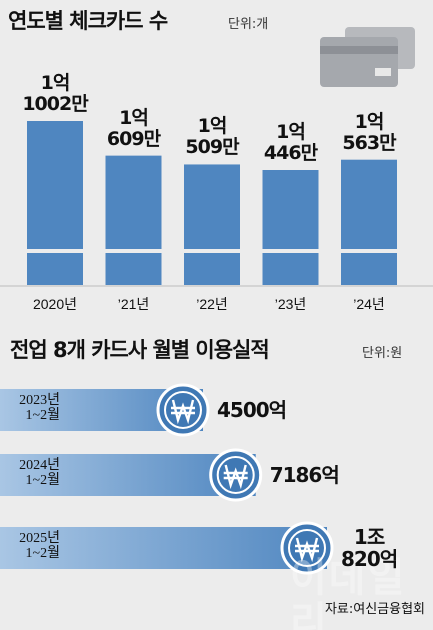 The image size is (433, 630). I want to click on y-tick-label: 2023년 1~2월, so click(39, 408).